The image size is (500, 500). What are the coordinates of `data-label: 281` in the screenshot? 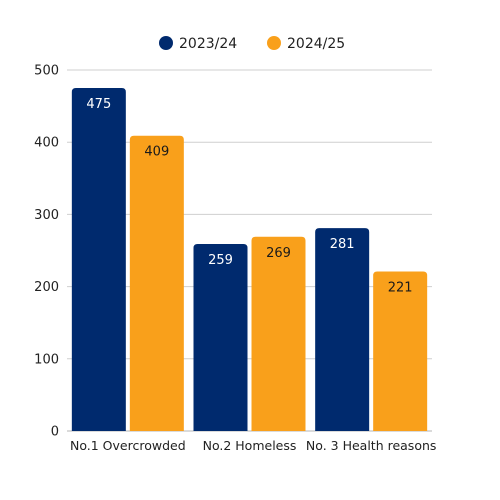 It's located at (342, 244).